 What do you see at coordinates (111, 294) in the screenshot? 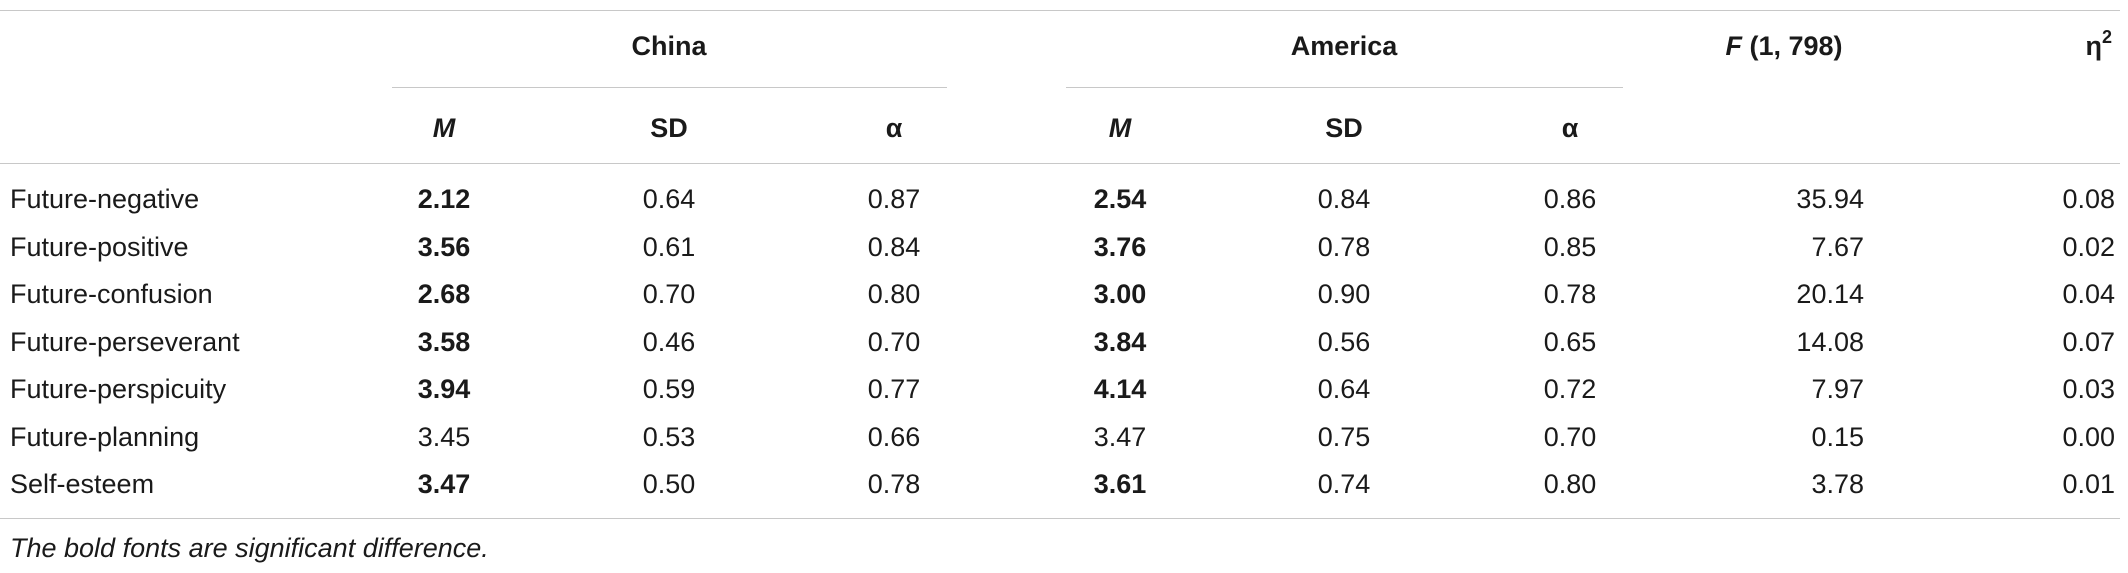
I see `row-label: Future-confusion` at bounding box center [111, 294].